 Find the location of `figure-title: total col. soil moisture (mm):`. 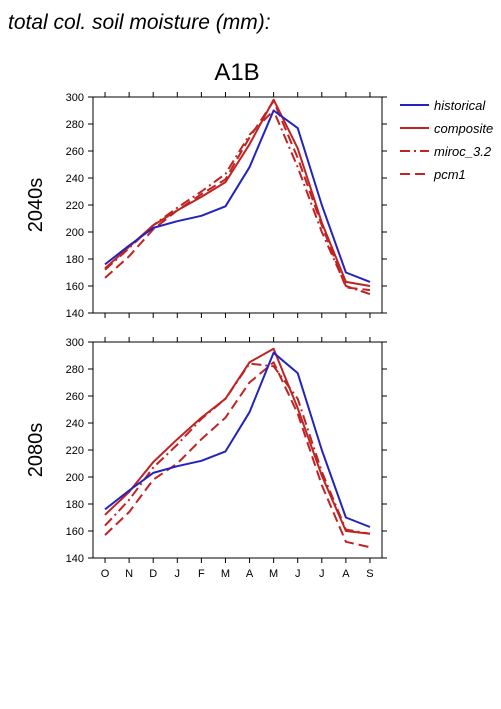

figure-title: total col. soil moisture (mm): is located at coordinates (139, 22).